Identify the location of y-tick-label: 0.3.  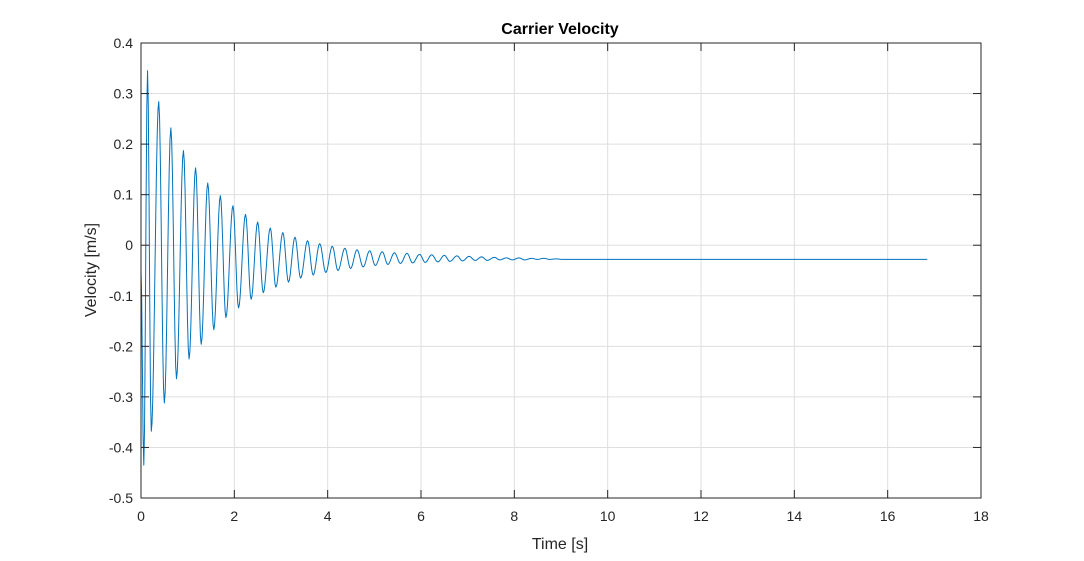
(124, 94).